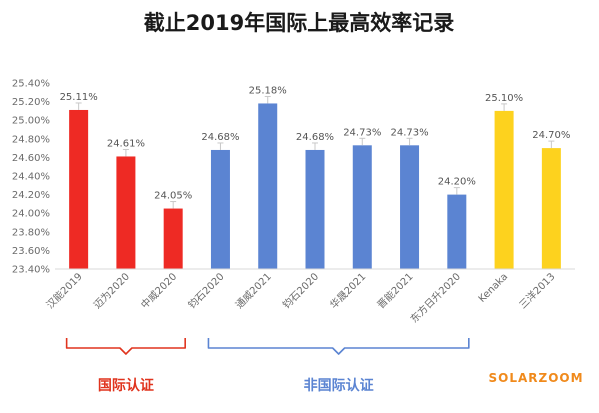 The height and width of the screenshot is (413, 599). What do you see at coordinates (253, 290) in the screenshot?
I see `x-tick-label: 通威2021` at bounding box center [253, 290].